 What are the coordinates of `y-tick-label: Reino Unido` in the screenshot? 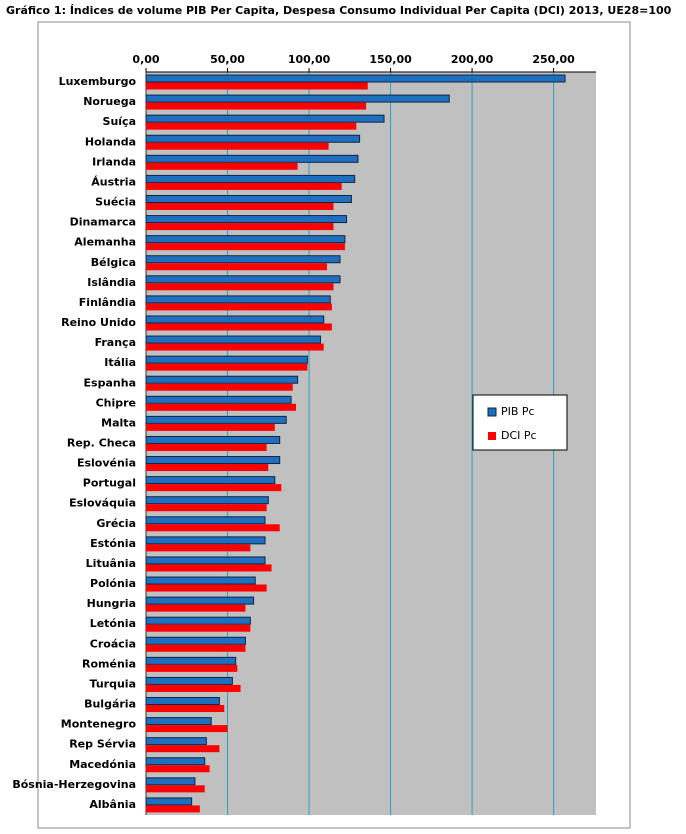 It's located at (98, 322).